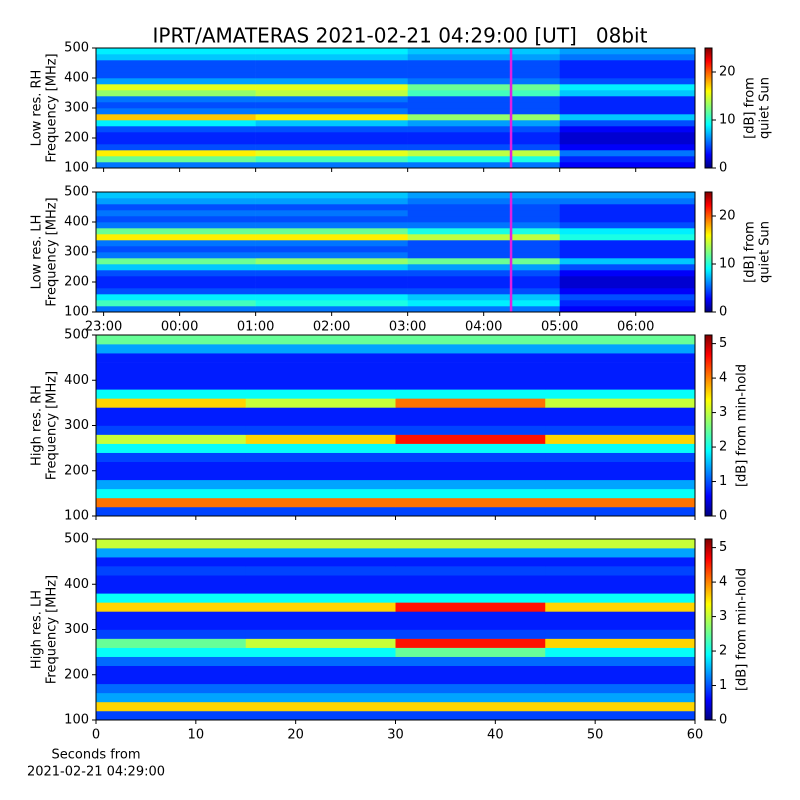 Image resolution: width=800 pixels, height=800 pixels. What do you see at coordinates (559, 327) in the screenshot?
I see `x-tick-label: 05:00` at bounding box center [559, 327].